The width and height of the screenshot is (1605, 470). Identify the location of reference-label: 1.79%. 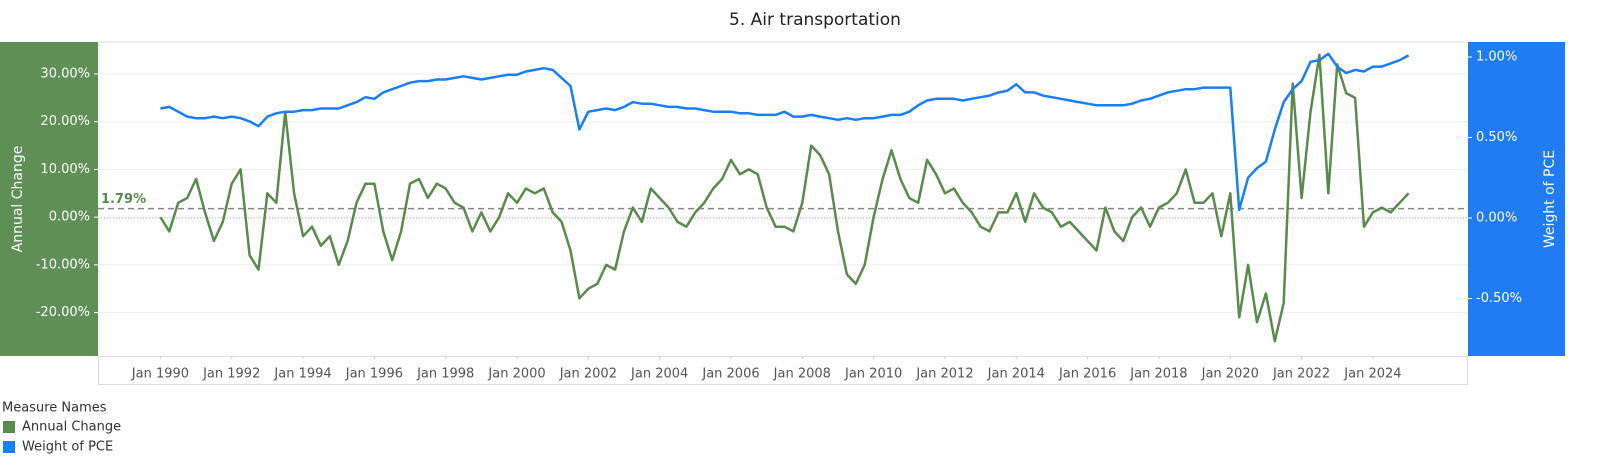
(123, 199).